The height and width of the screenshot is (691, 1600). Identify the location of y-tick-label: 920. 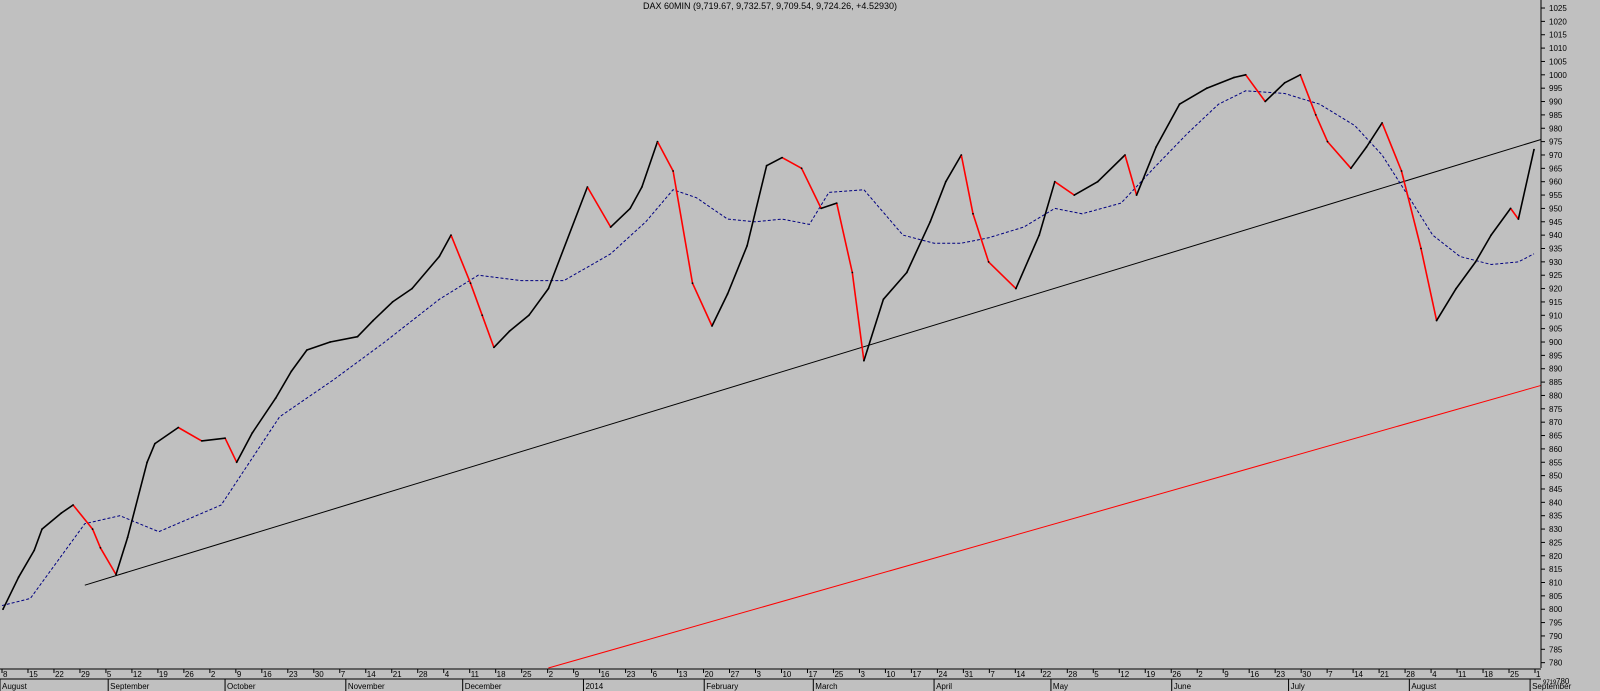
(1556, 289).